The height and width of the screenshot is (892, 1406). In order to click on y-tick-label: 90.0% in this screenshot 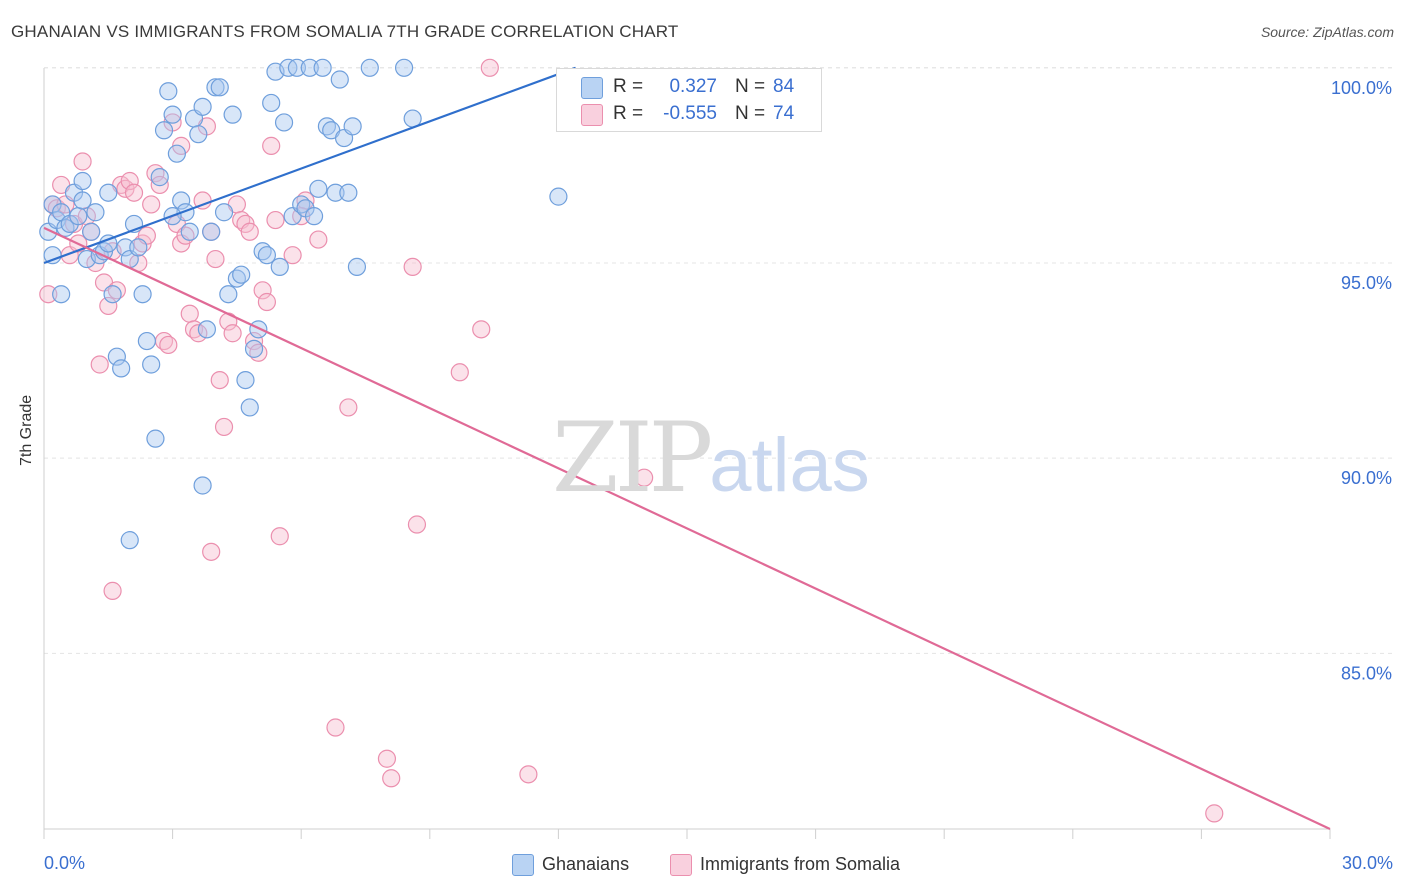, I will do `click(1366, 478)`.